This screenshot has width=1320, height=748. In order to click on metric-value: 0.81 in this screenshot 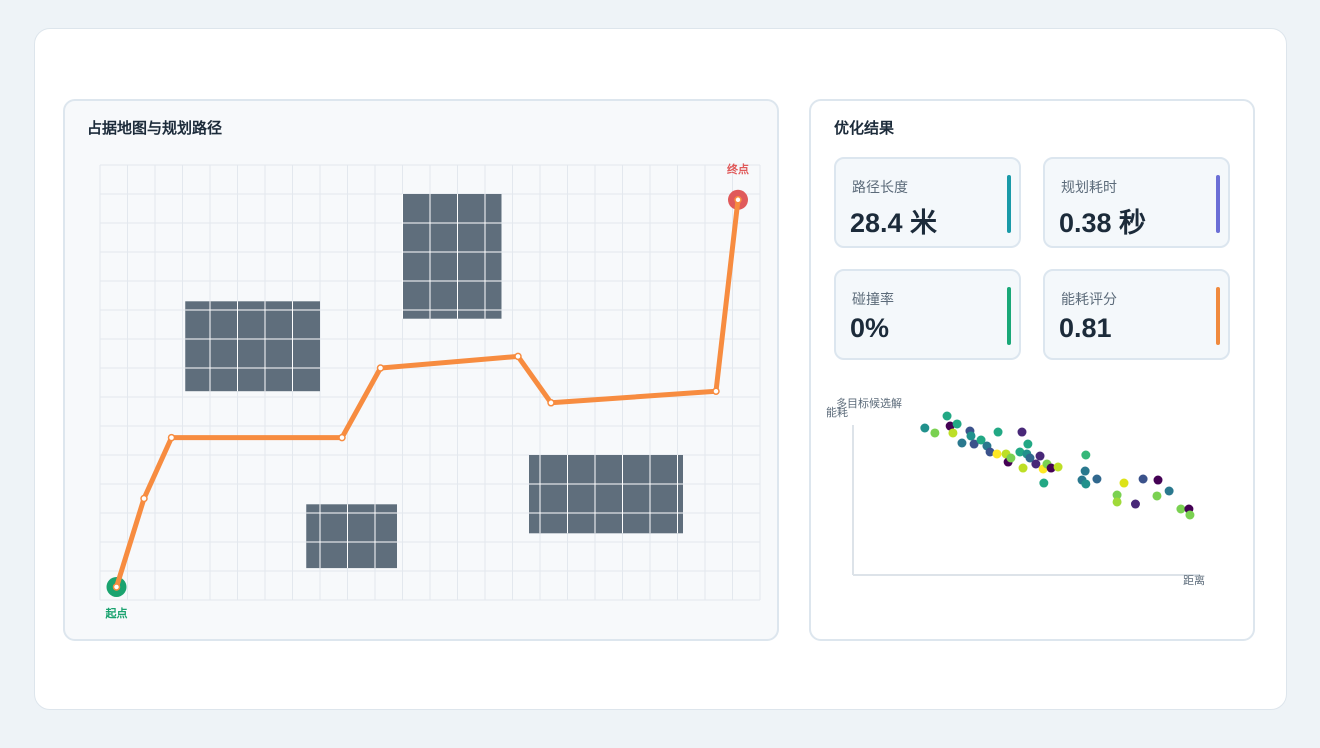, I will do `click(1085, 328)`.